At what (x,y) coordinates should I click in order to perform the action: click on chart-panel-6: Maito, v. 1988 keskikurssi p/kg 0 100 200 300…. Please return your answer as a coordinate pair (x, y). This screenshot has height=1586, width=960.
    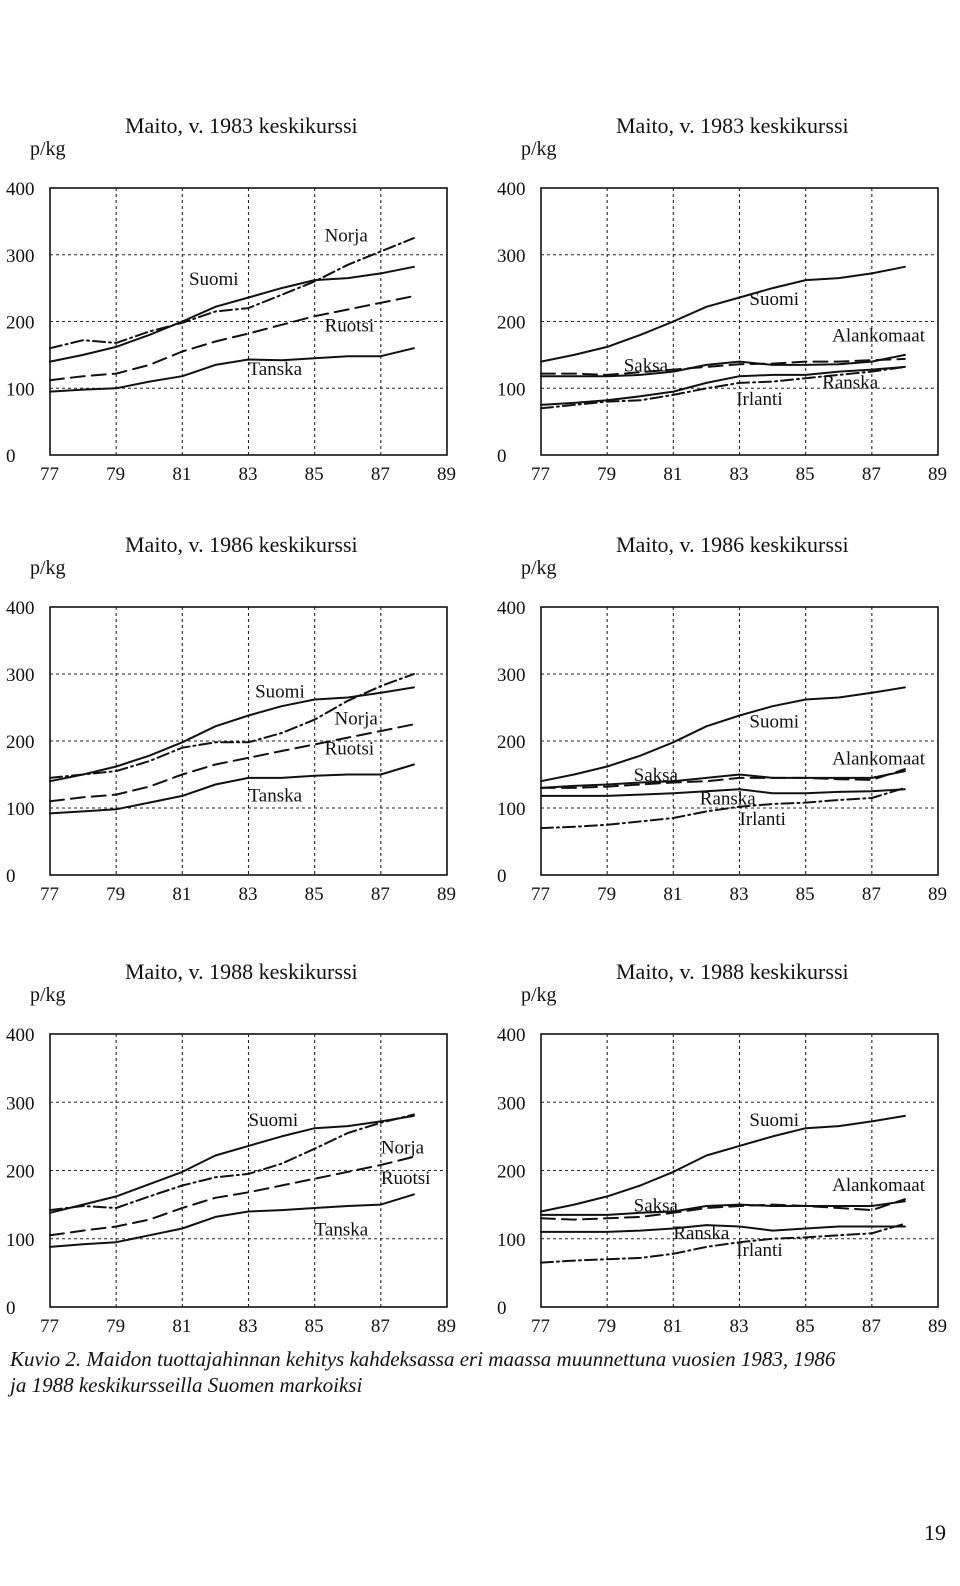
    Looking at the image, I should click on (722, 1148).